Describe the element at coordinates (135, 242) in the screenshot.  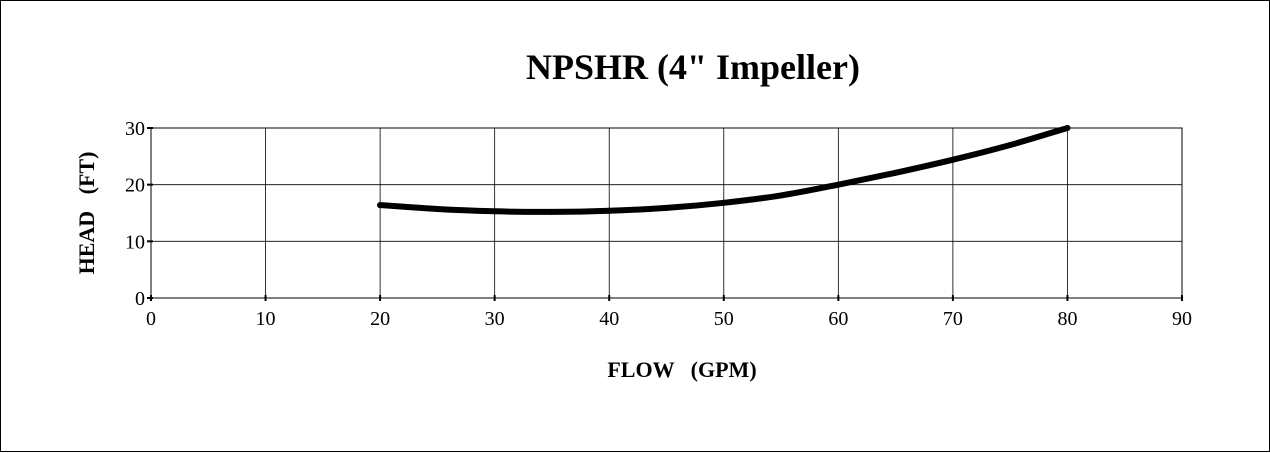
I see `y-tick-label: 10` at that location.